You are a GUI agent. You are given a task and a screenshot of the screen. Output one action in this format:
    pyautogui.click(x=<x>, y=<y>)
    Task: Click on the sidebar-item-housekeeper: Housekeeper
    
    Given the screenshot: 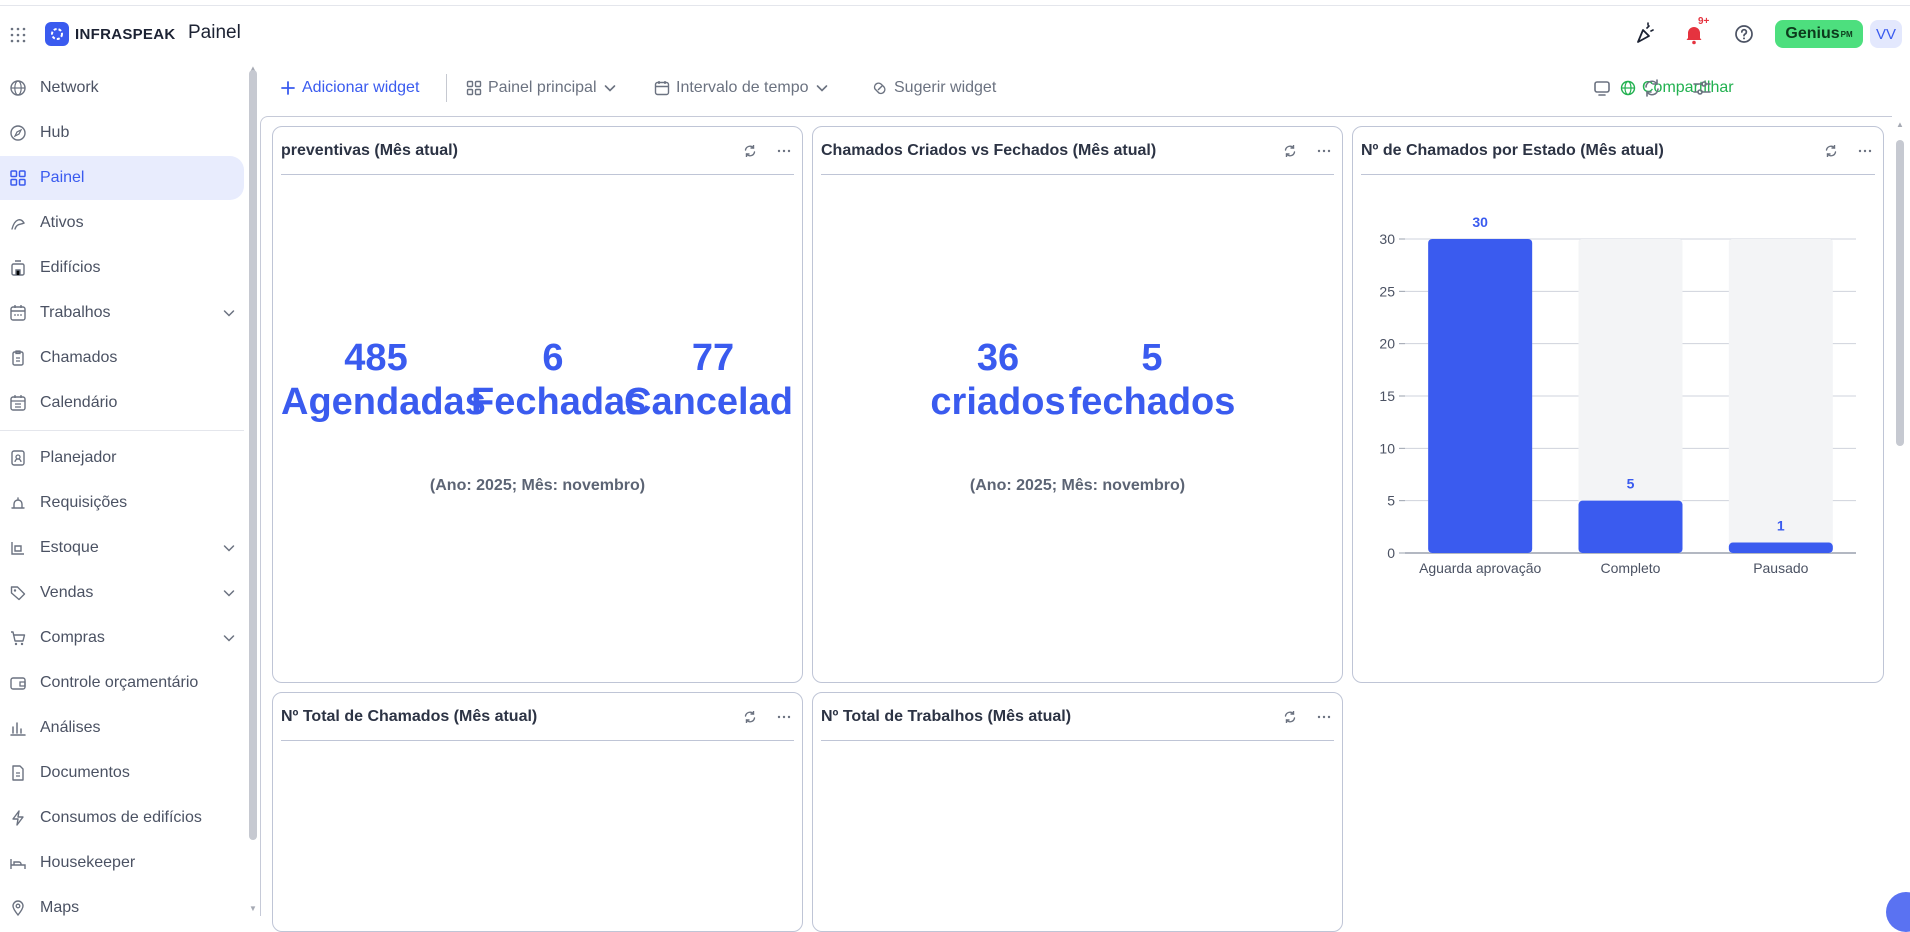 What is the action you would take?
    pyautogui.click(x=122, y=863)
    